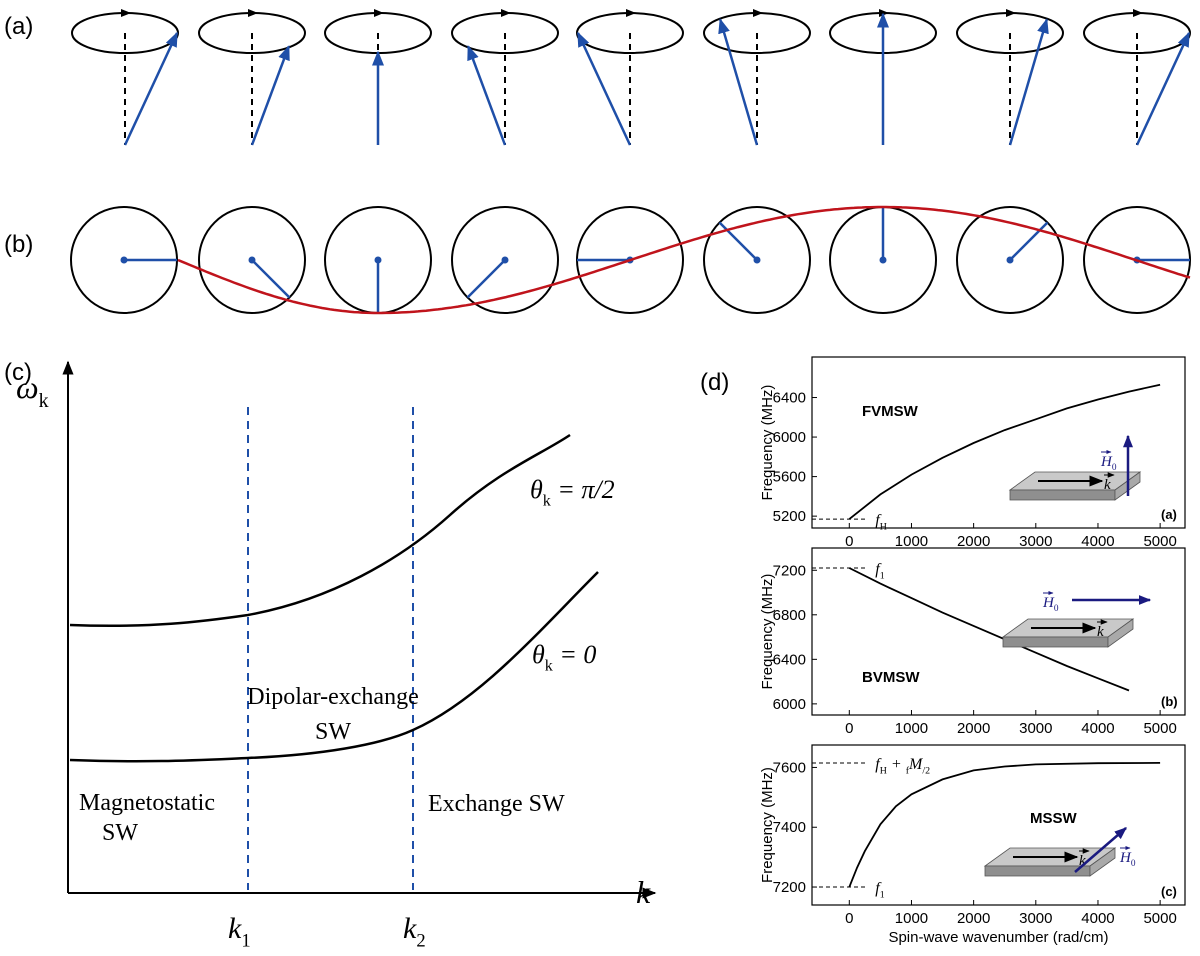 Image resolution: width=1200 pixels, height=956 pixels. I want to click on mode-label: MSSW, so click(1054, 818).